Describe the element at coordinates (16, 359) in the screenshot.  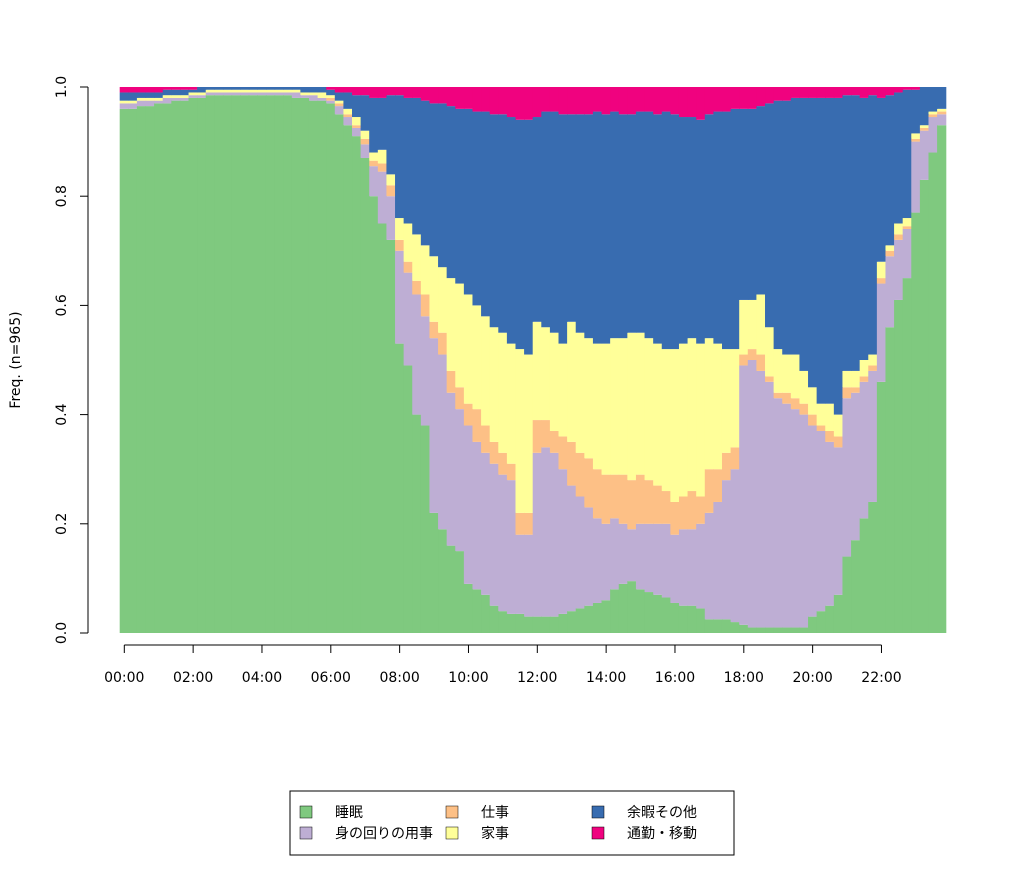
I see `y-axis-label: Freq. (n=965)` at that location.